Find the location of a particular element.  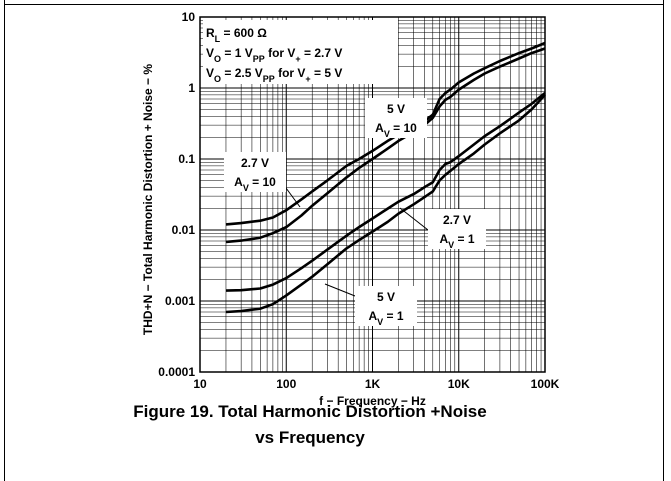

series-label-voltage-3: 2.7 V is located at coordinates (457, 220).